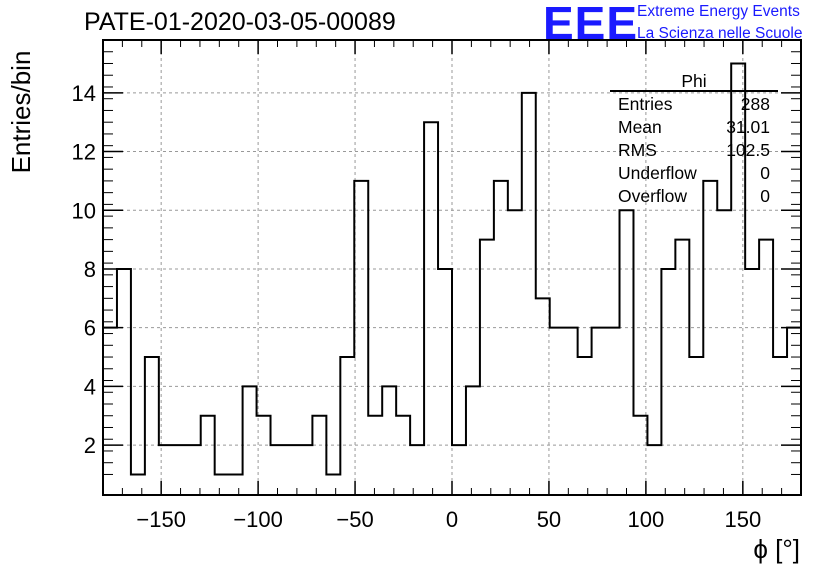 The height and width of the screenshot is (572, 836). Describe the element at coordinates (657, 173) in the screenshot. I see `stats-label: Underflow` at that location.